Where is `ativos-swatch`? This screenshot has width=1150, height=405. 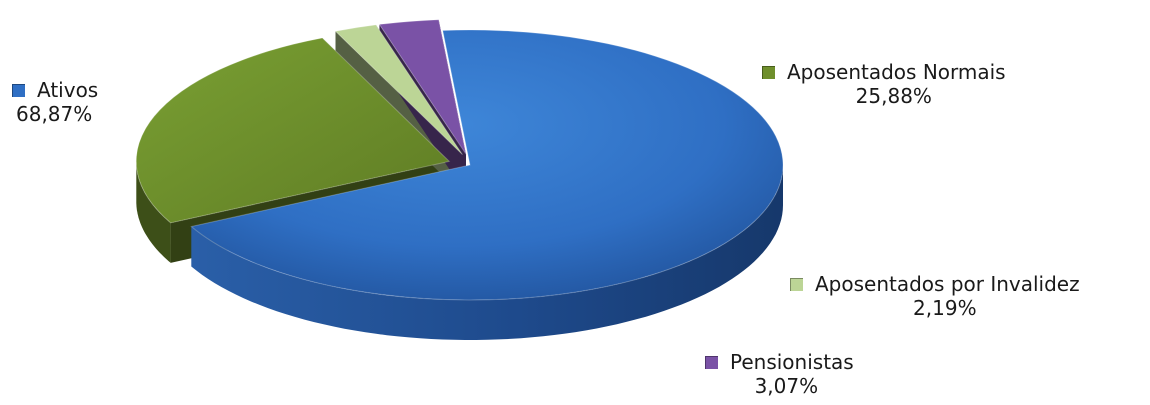
ativos-swatch is located at coordinates (18, 90).